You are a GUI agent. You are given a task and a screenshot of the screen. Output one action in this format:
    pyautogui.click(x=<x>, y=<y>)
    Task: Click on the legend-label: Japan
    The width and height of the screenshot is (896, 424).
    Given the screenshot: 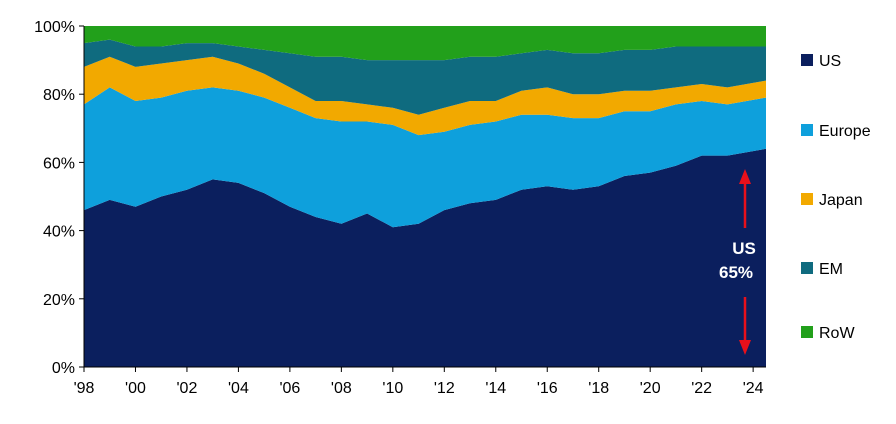 What is the action you would take?
    pyautogui.click(x=841, y=200)
    